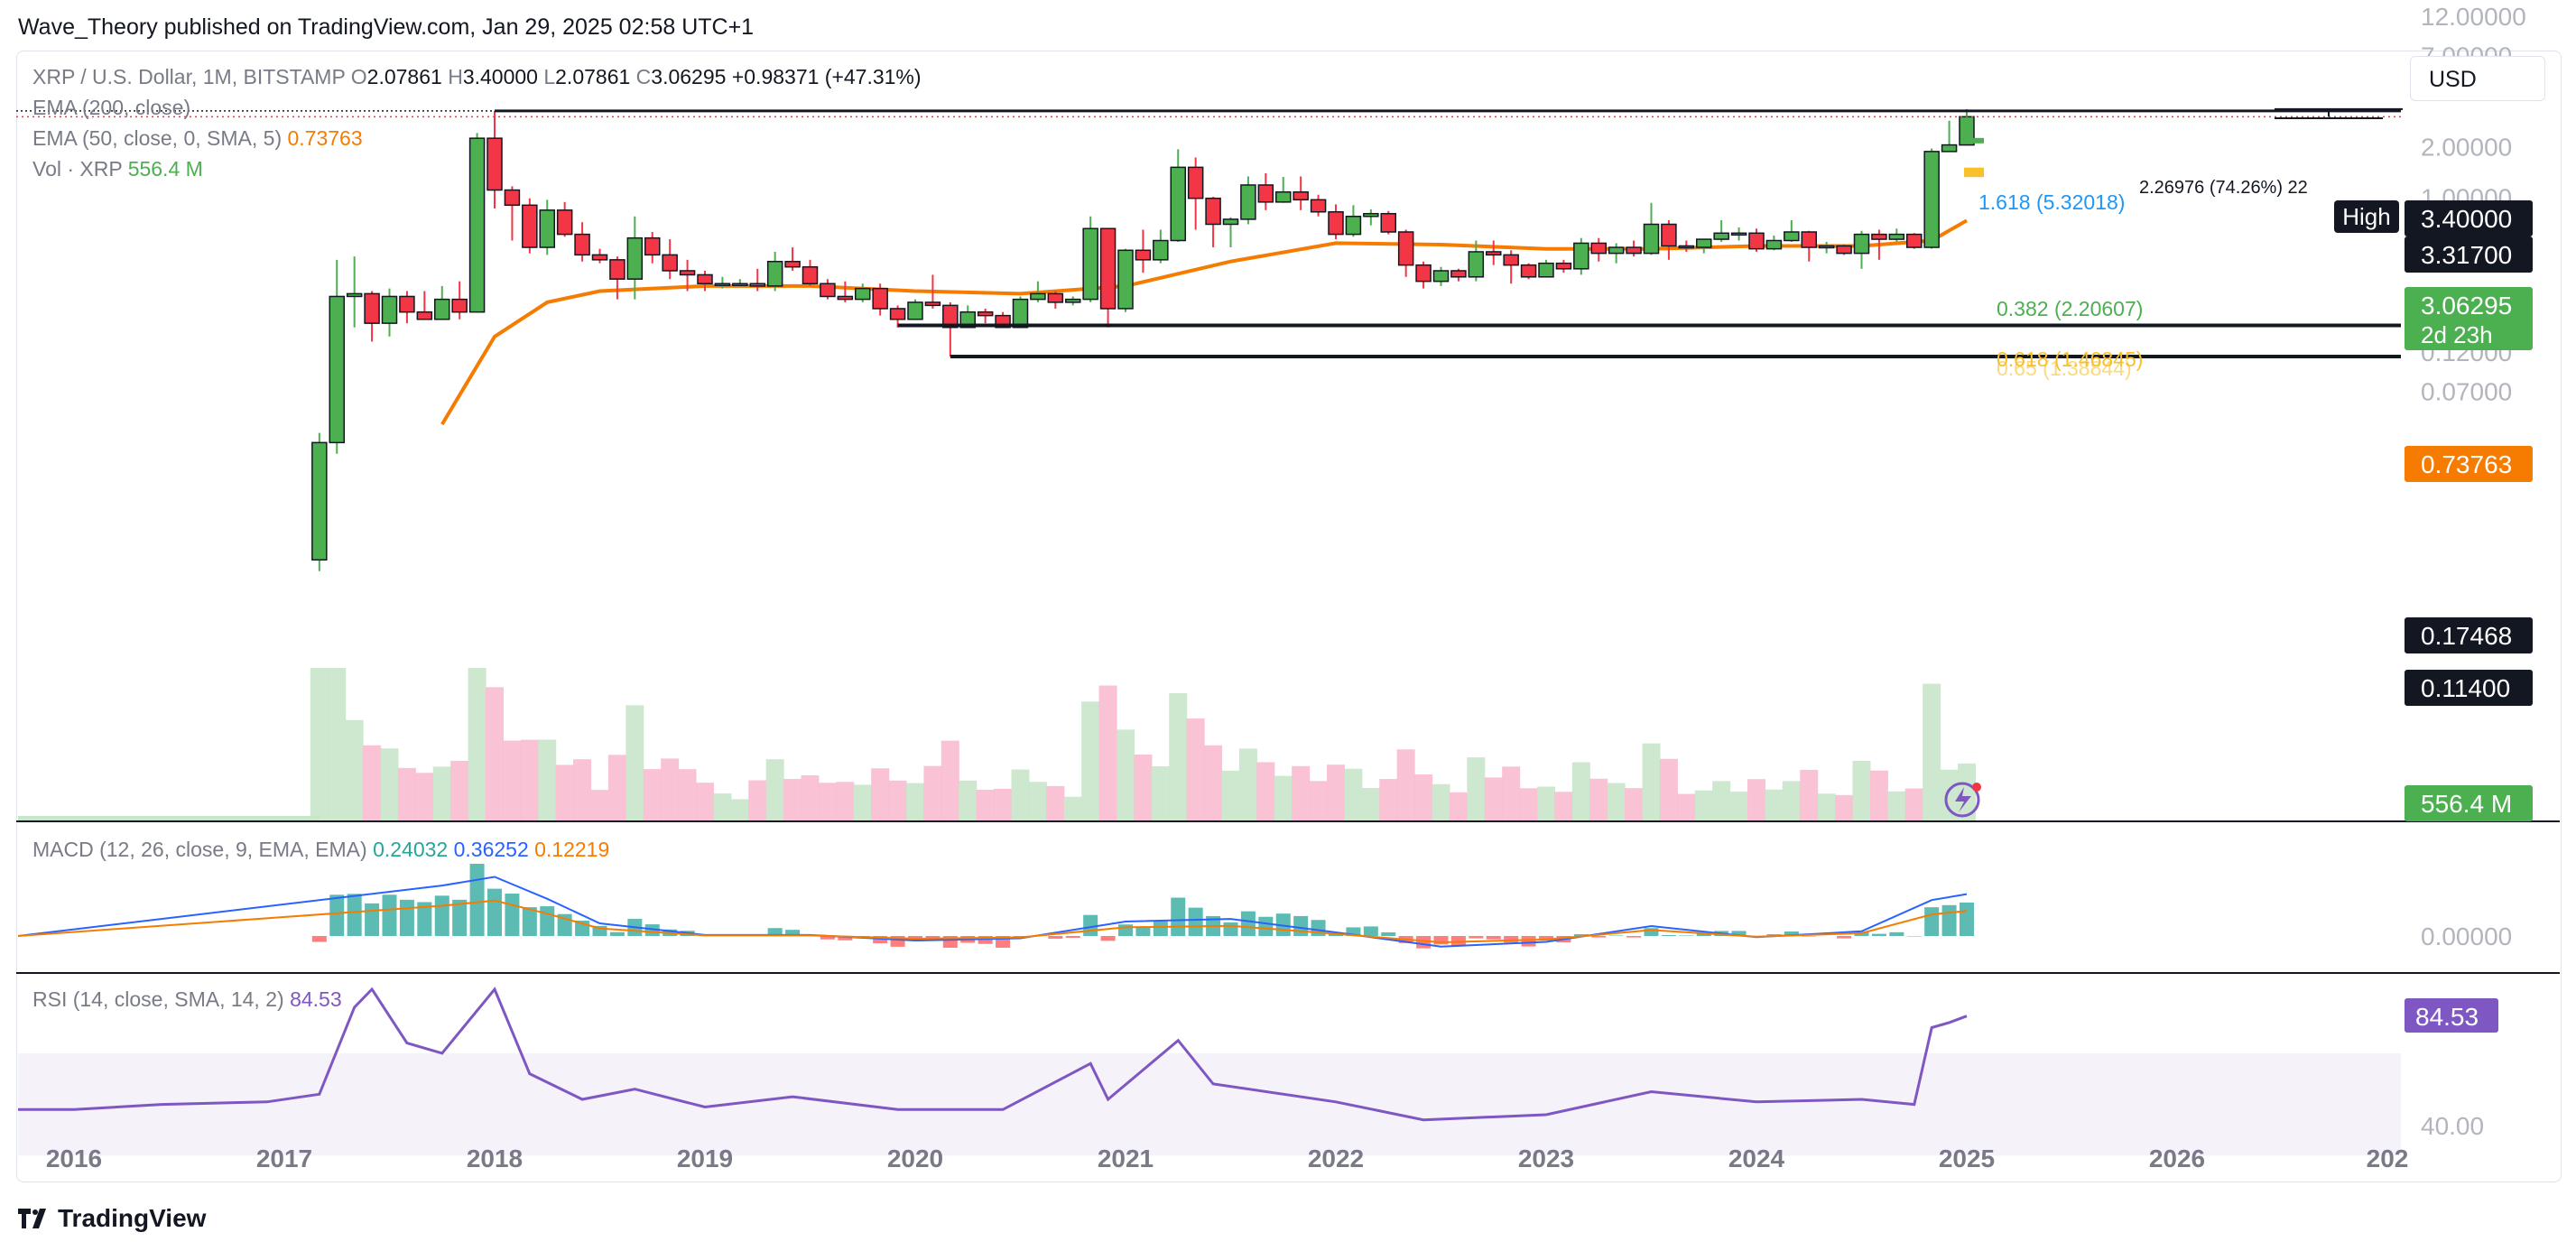 Image resolution: width=2576 pixels, height=1251 pixels. Describe the element at coordinates (112, 1218) in the screenshot. I see `tradingview-logo: TradingView` at that location.